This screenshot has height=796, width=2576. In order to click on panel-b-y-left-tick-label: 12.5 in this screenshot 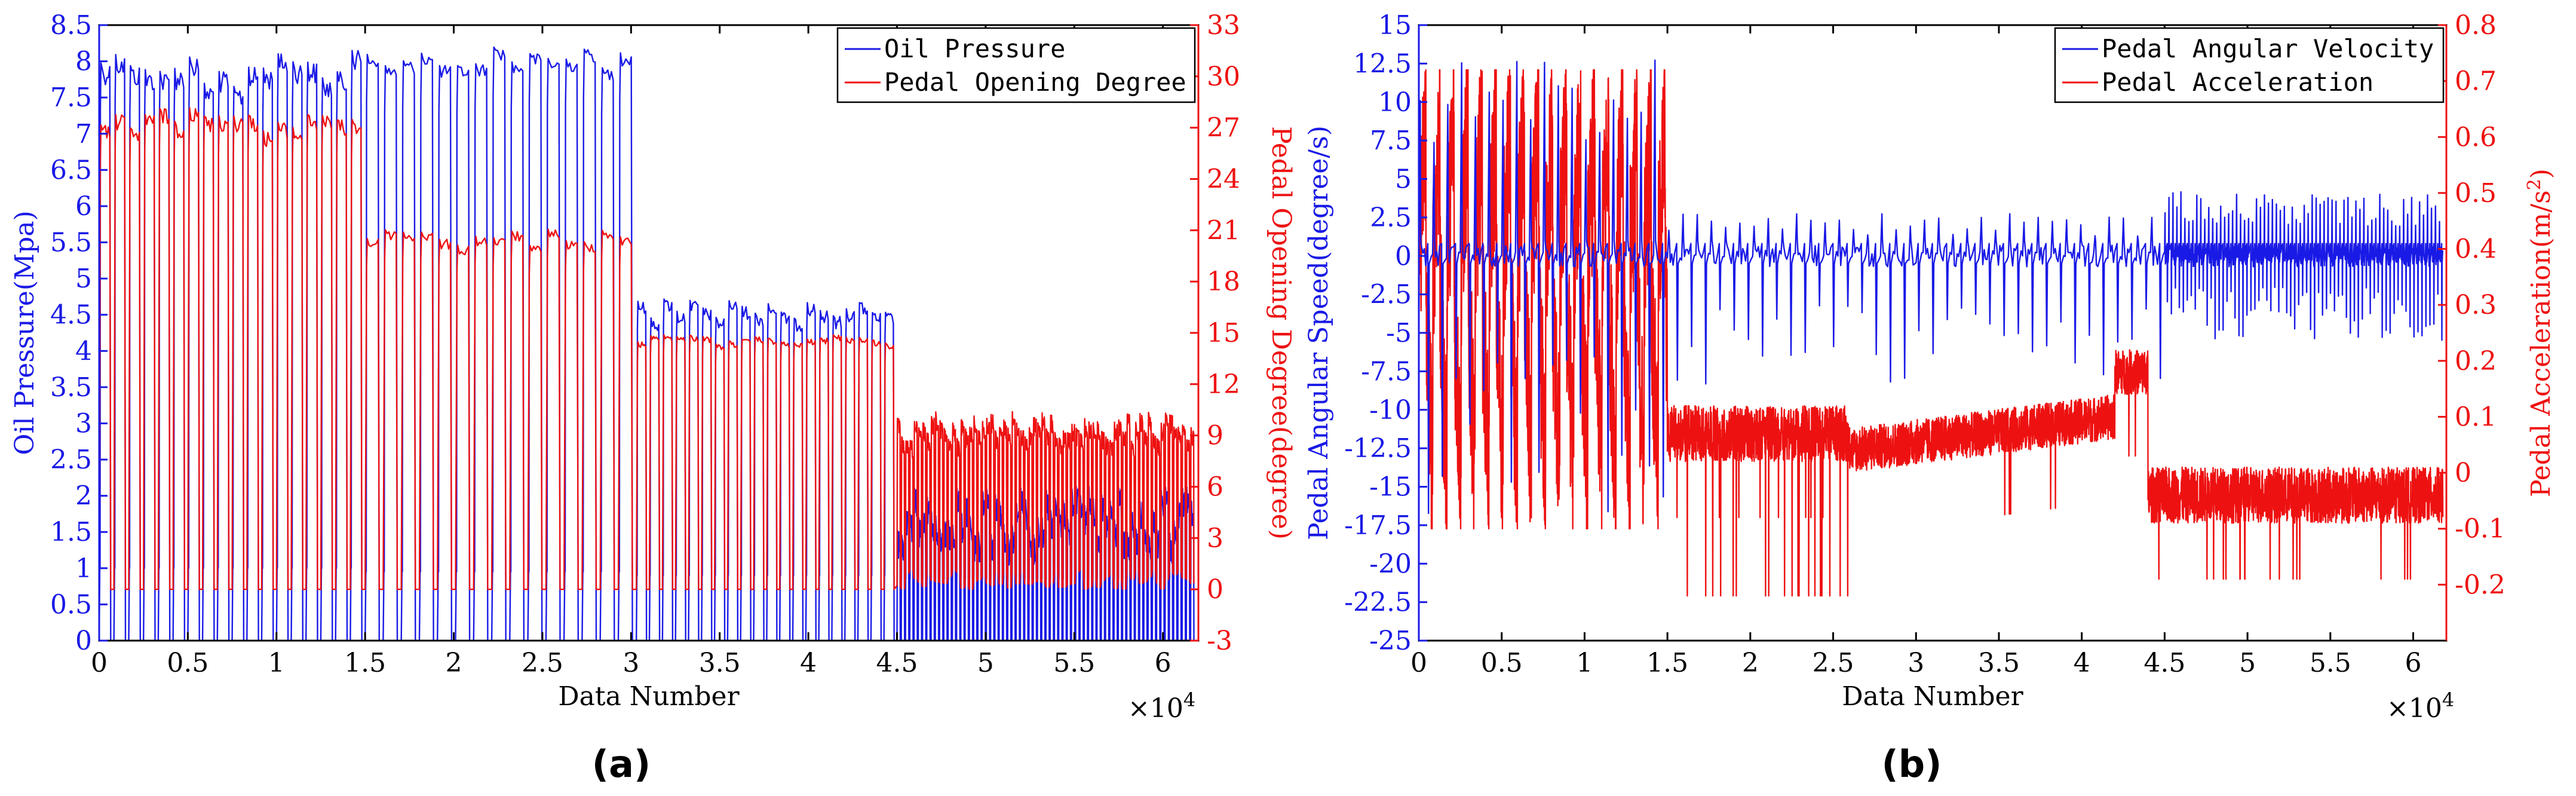, I will do `click(1383, 63)`.